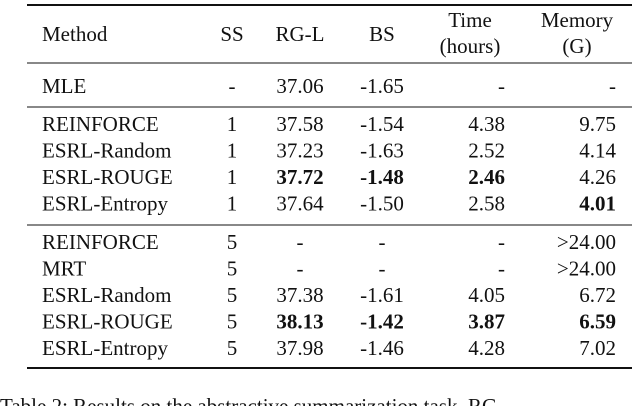  I want to click on table-cell: 6.59, so click(597, 321).